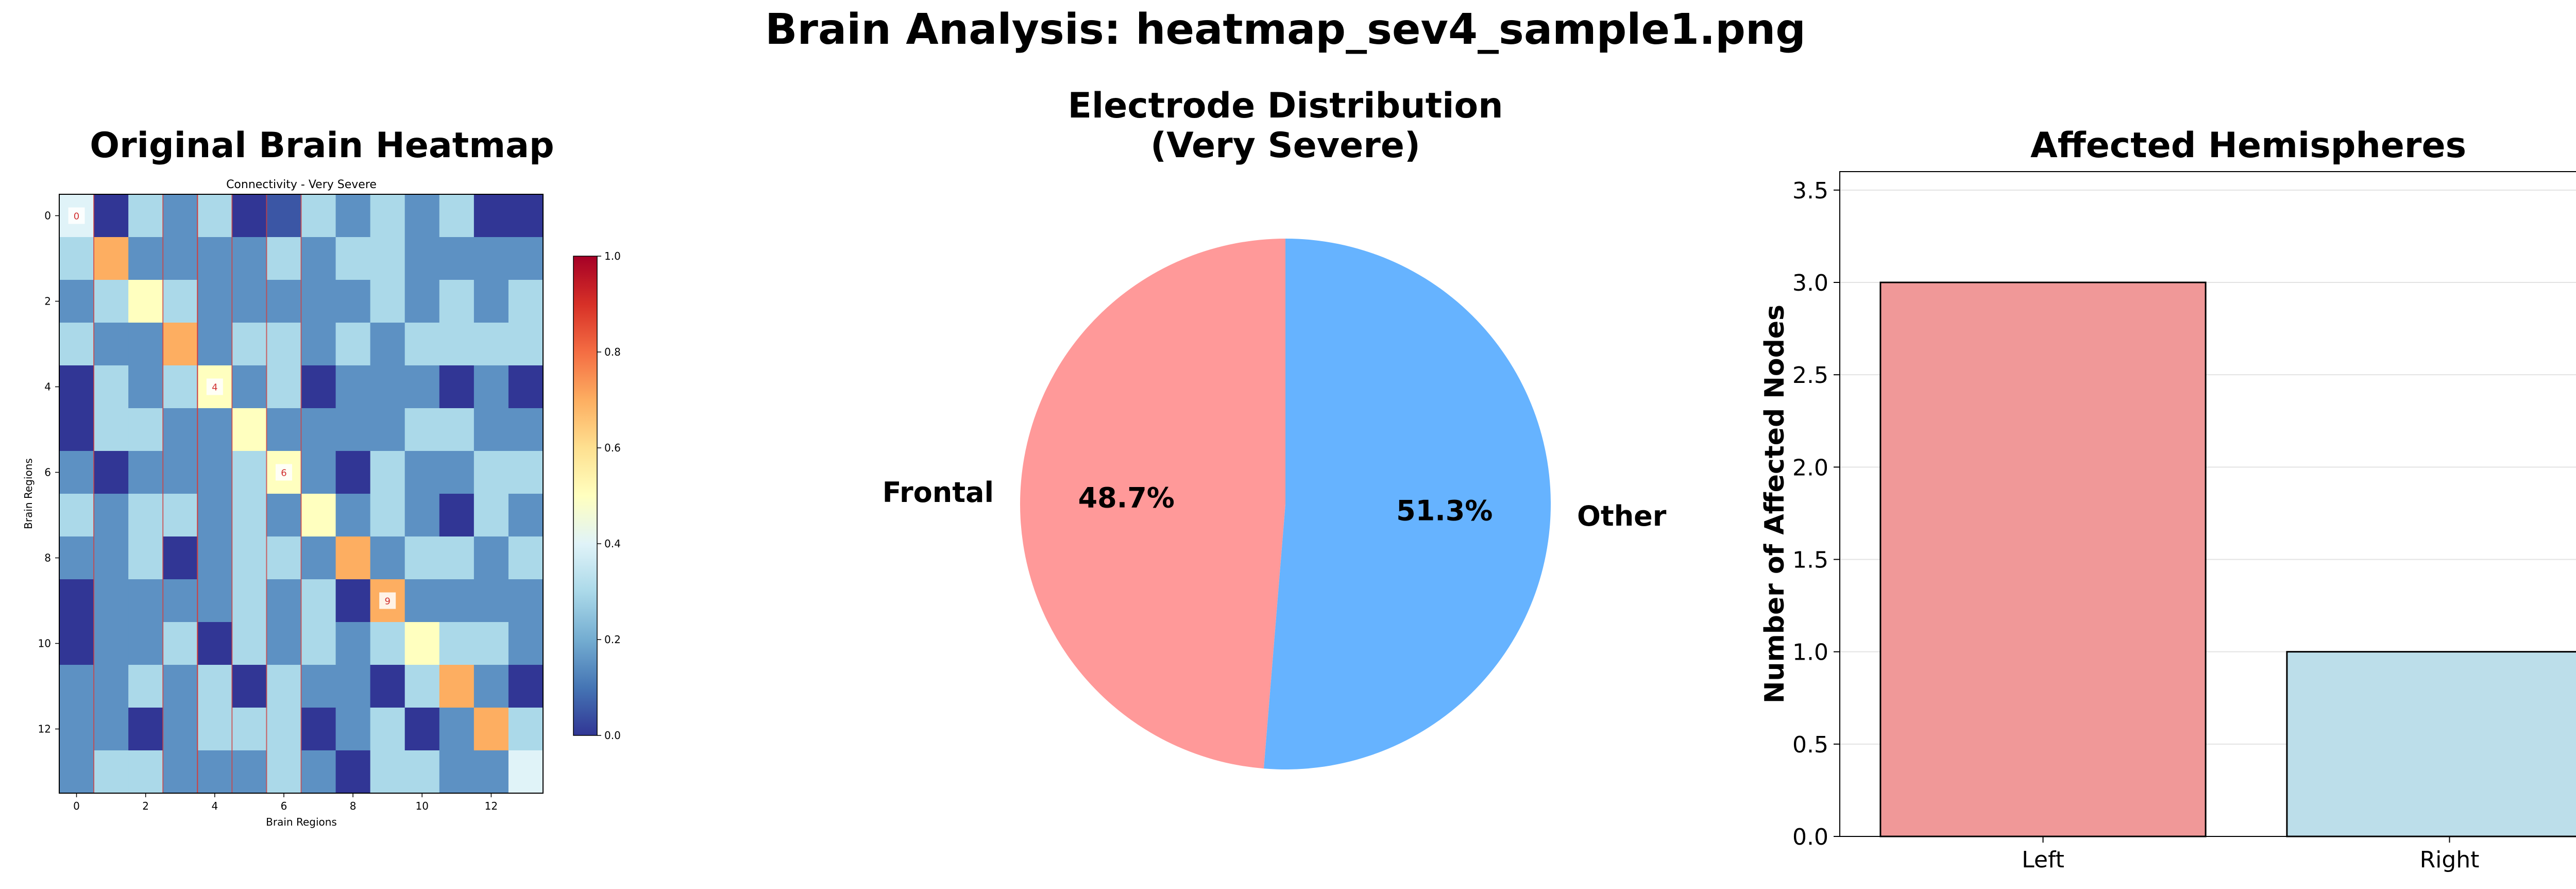  Describe the element at coordinates (1275, 504) in the screenshot. I see `pie-labels: 48.7% Frontal 51.3% Other` at that location.